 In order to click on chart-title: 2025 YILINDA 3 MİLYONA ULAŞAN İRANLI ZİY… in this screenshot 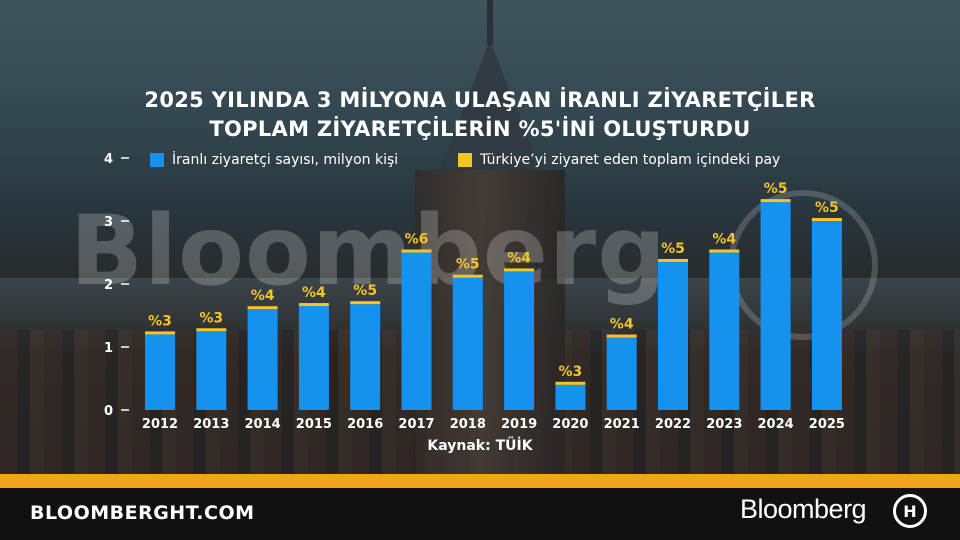, I will do `click(480, 115)`.